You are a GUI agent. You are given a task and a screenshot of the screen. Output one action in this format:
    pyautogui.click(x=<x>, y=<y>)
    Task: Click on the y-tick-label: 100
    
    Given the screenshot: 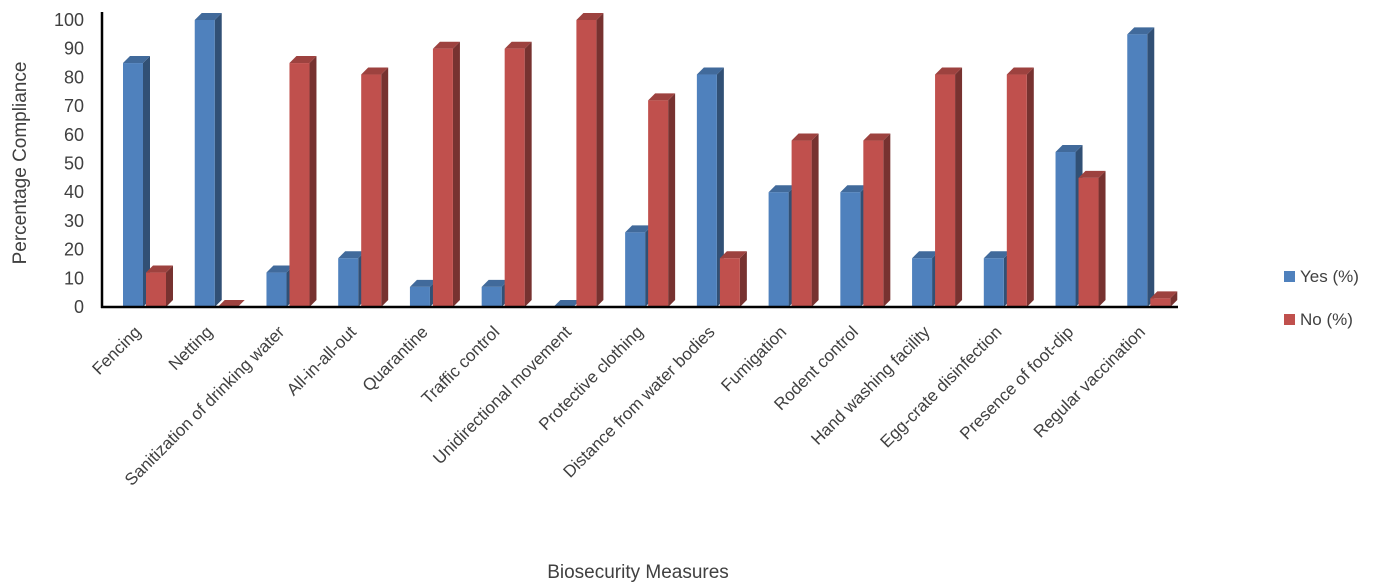 What is the action you would take?
    pyautogui.click(x=69, y=20)
    